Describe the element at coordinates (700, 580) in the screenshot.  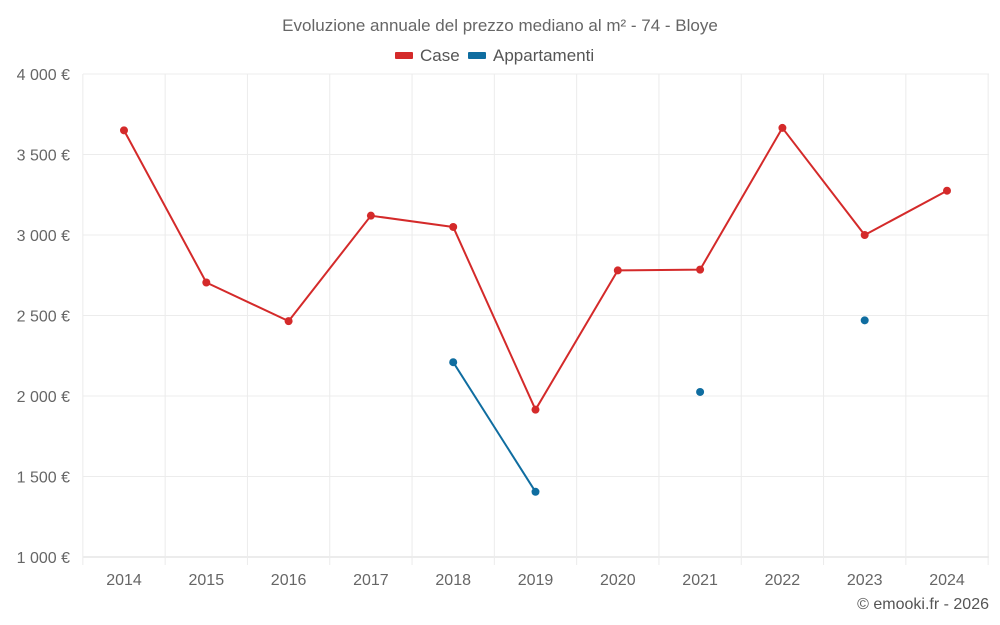
I see `x-tick-label: 2021` at that location.